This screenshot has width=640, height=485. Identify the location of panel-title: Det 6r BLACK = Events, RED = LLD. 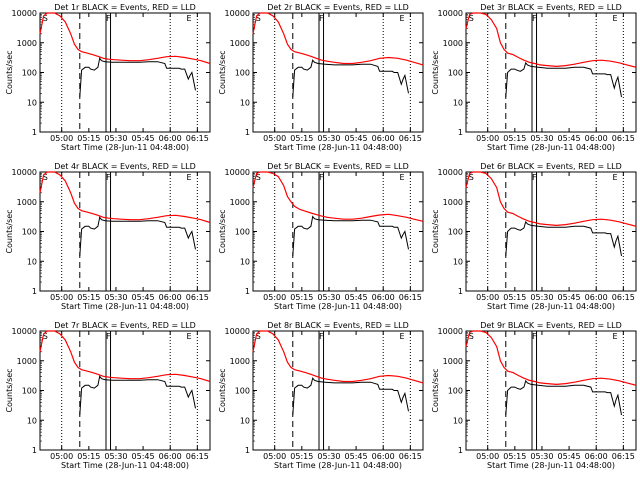
(551, 166).